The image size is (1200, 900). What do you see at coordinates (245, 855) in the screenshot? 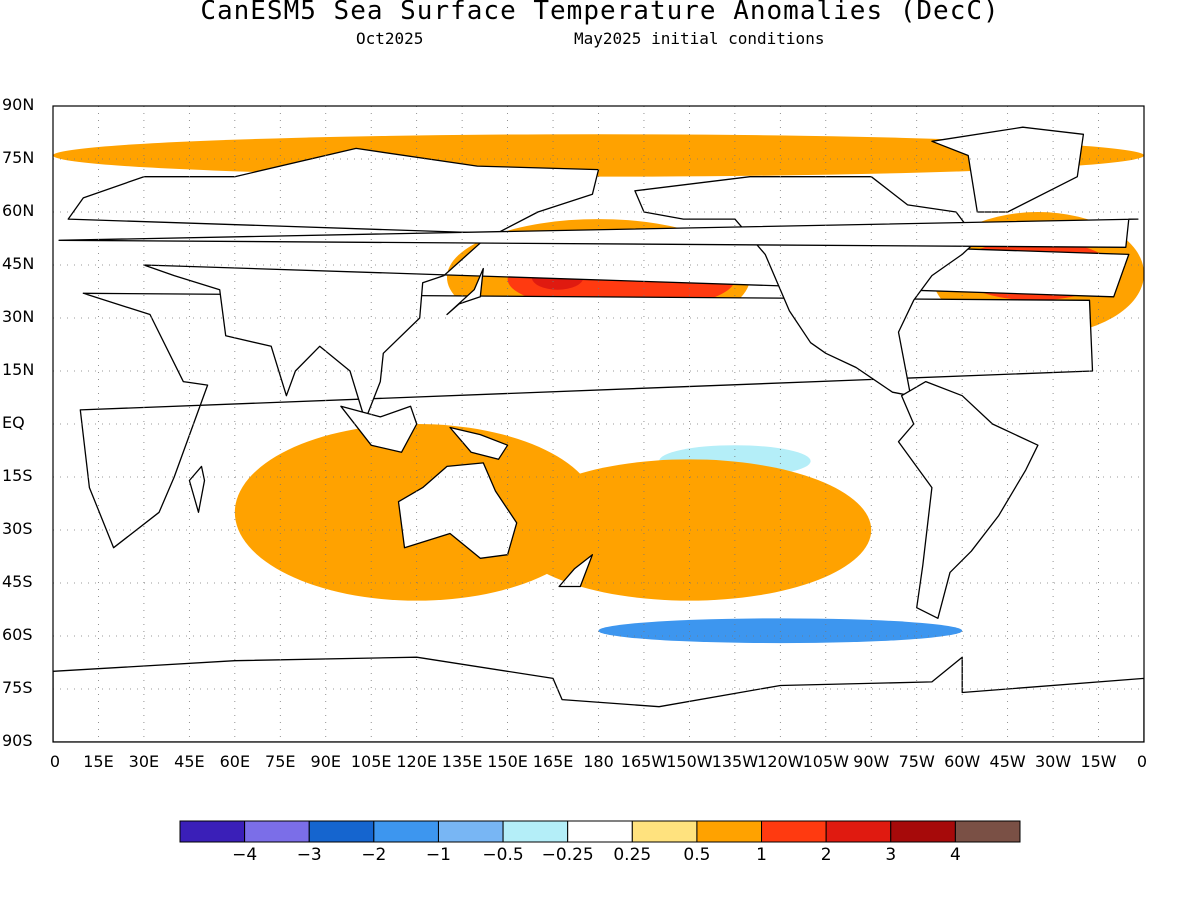
I see `colorbar-tick-label: −4` at bounding box center [245, 855].